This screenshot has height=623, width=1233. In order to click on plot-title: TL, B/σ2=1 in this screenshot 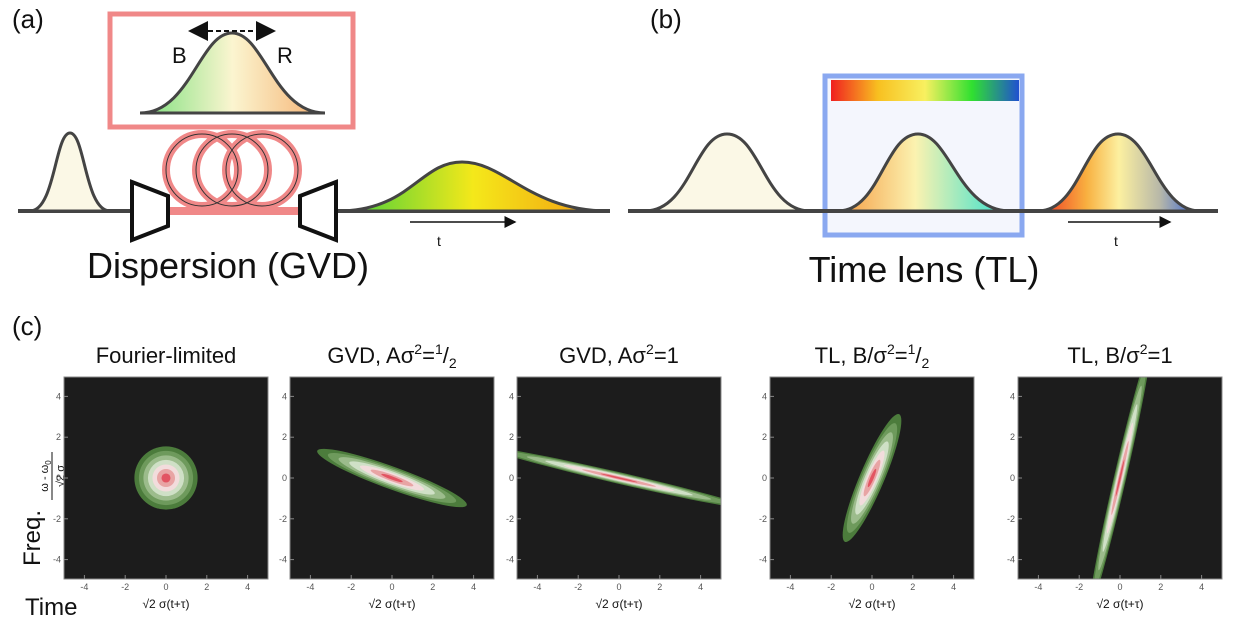, I will do `click(1119, 354)`.